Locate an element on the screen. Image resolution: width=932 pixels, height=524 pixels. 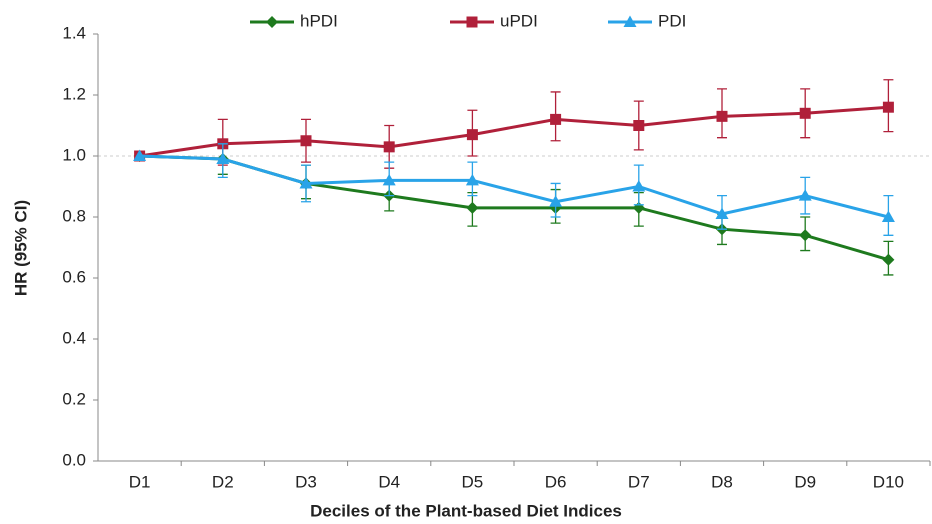
y-tick-label: 0.8 is located at coordinates (74, 215).